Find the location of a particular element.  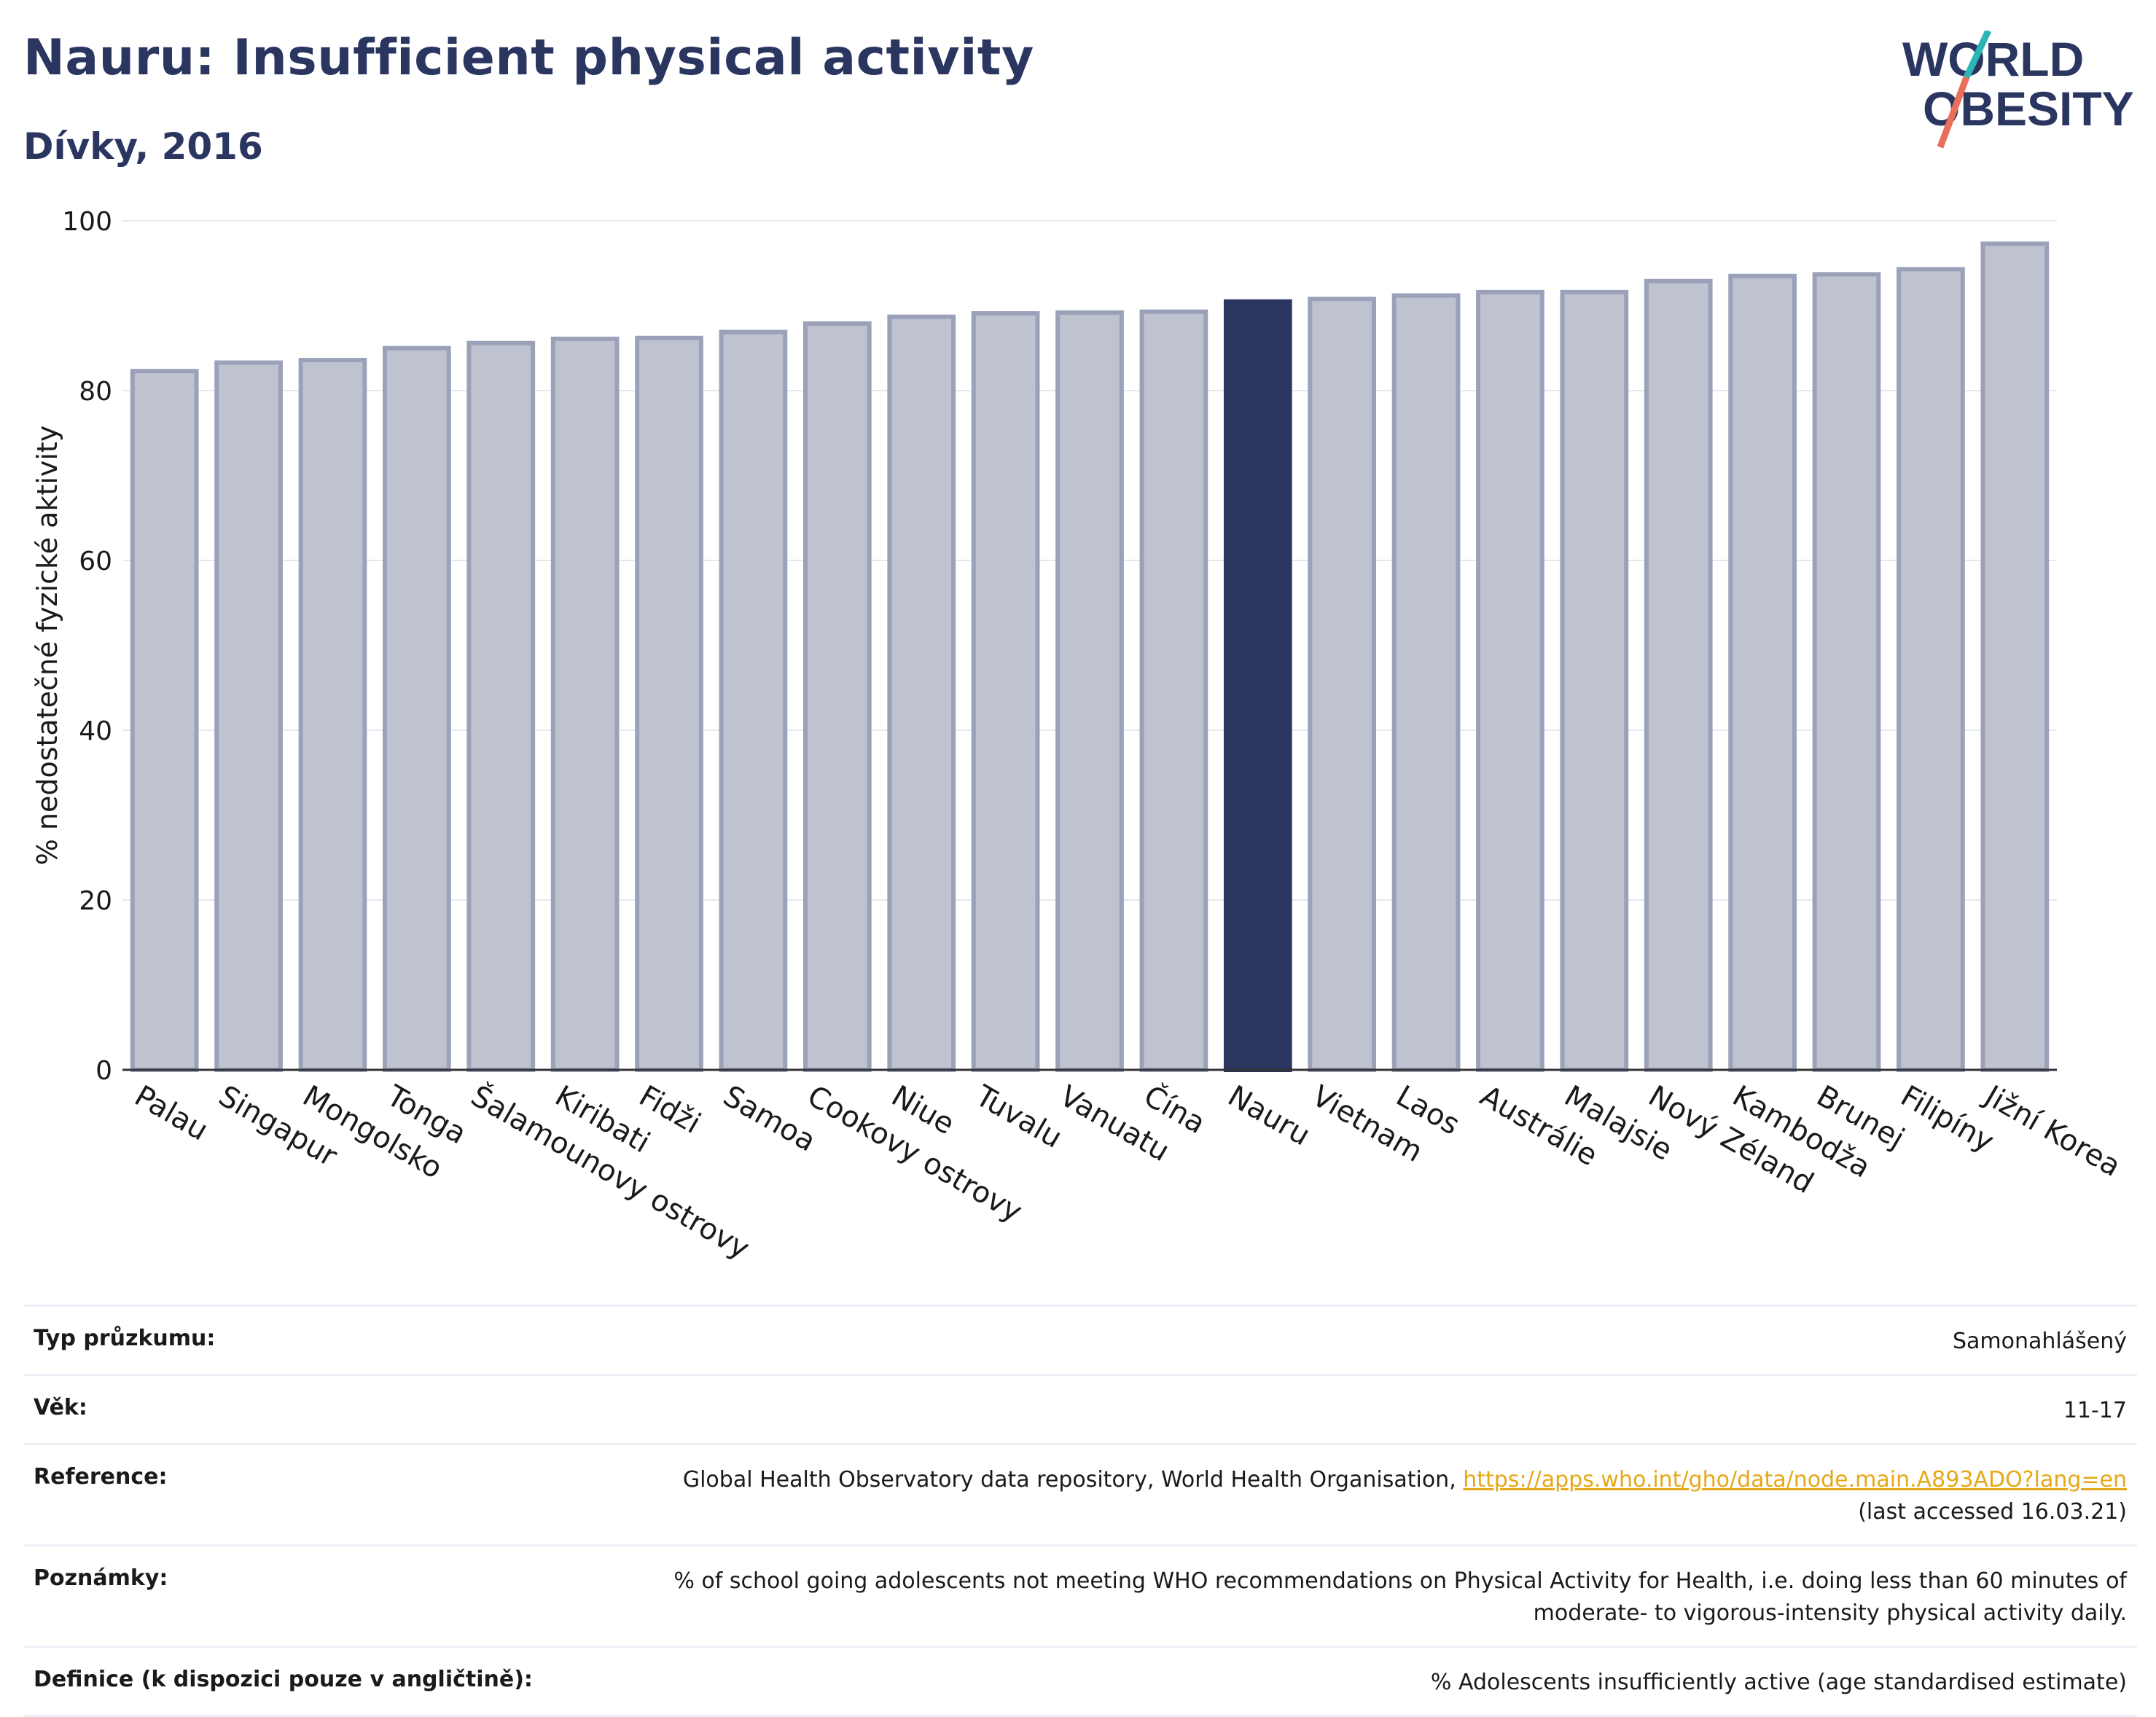

notes-label: Poznámky: is located at coordinates (101, 1578).